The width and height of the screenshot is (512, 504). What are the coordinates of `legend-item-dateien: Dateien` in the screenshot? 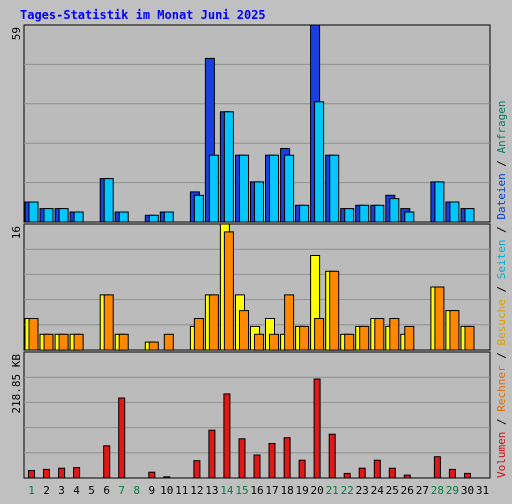 It's located at (501, 196).